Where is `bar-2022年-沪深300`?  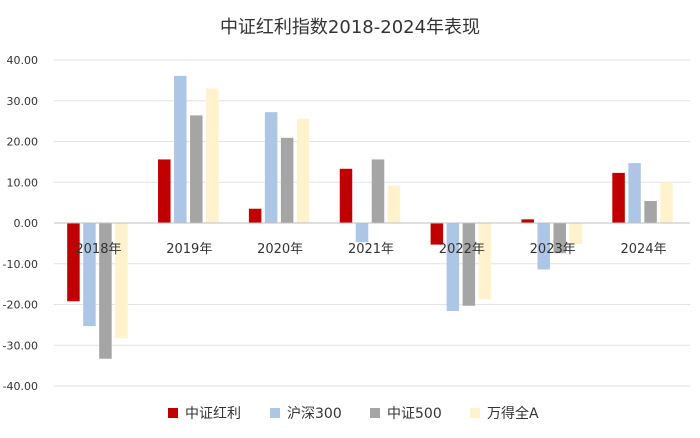
bar-2022年-沪深300 is located at coordinates (453, 267).